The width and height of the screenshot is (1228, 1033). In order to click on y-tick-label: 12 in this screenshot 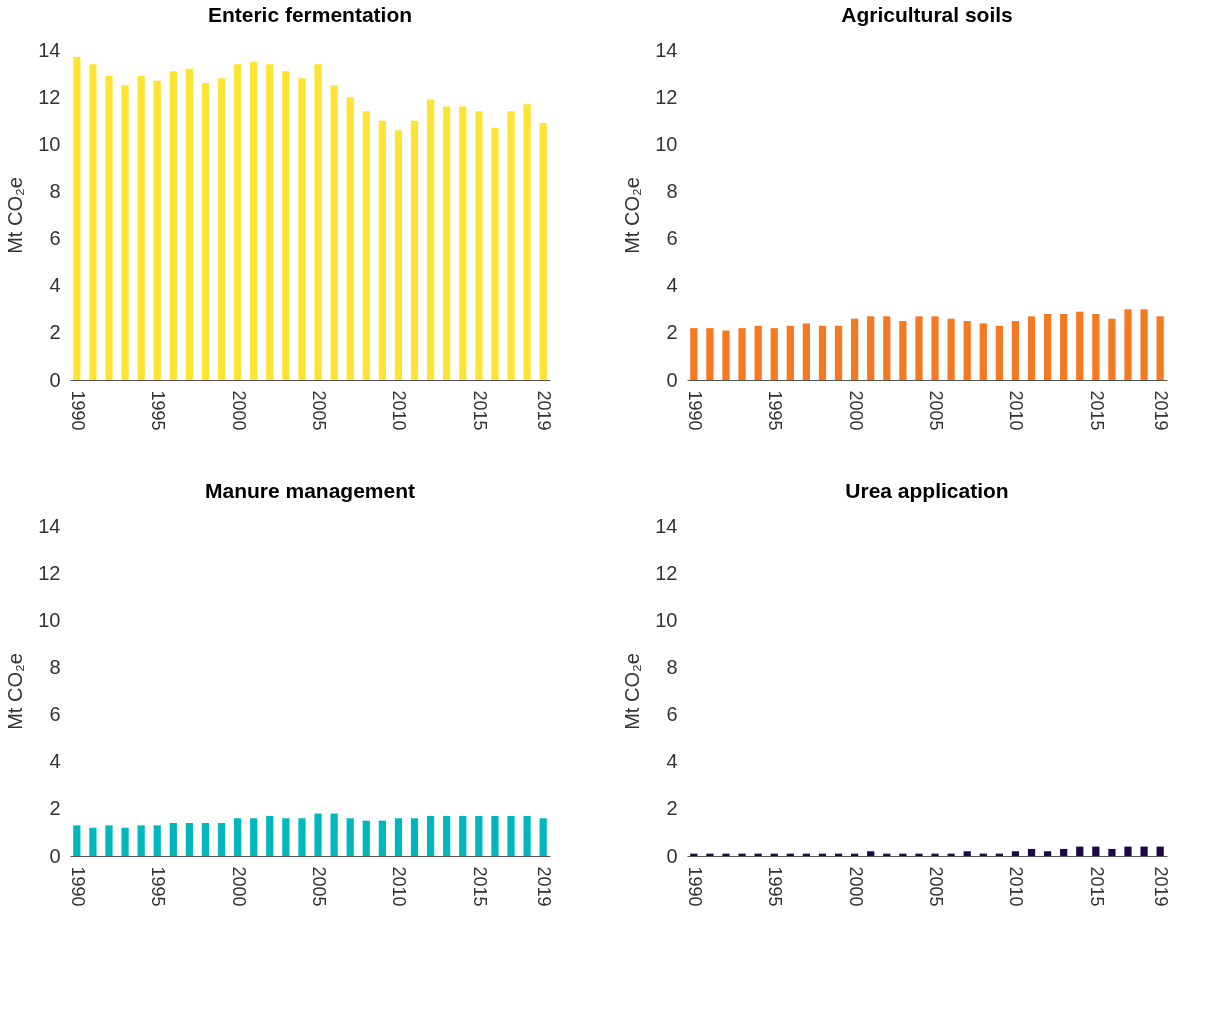, I will do `click(666, 96)`.